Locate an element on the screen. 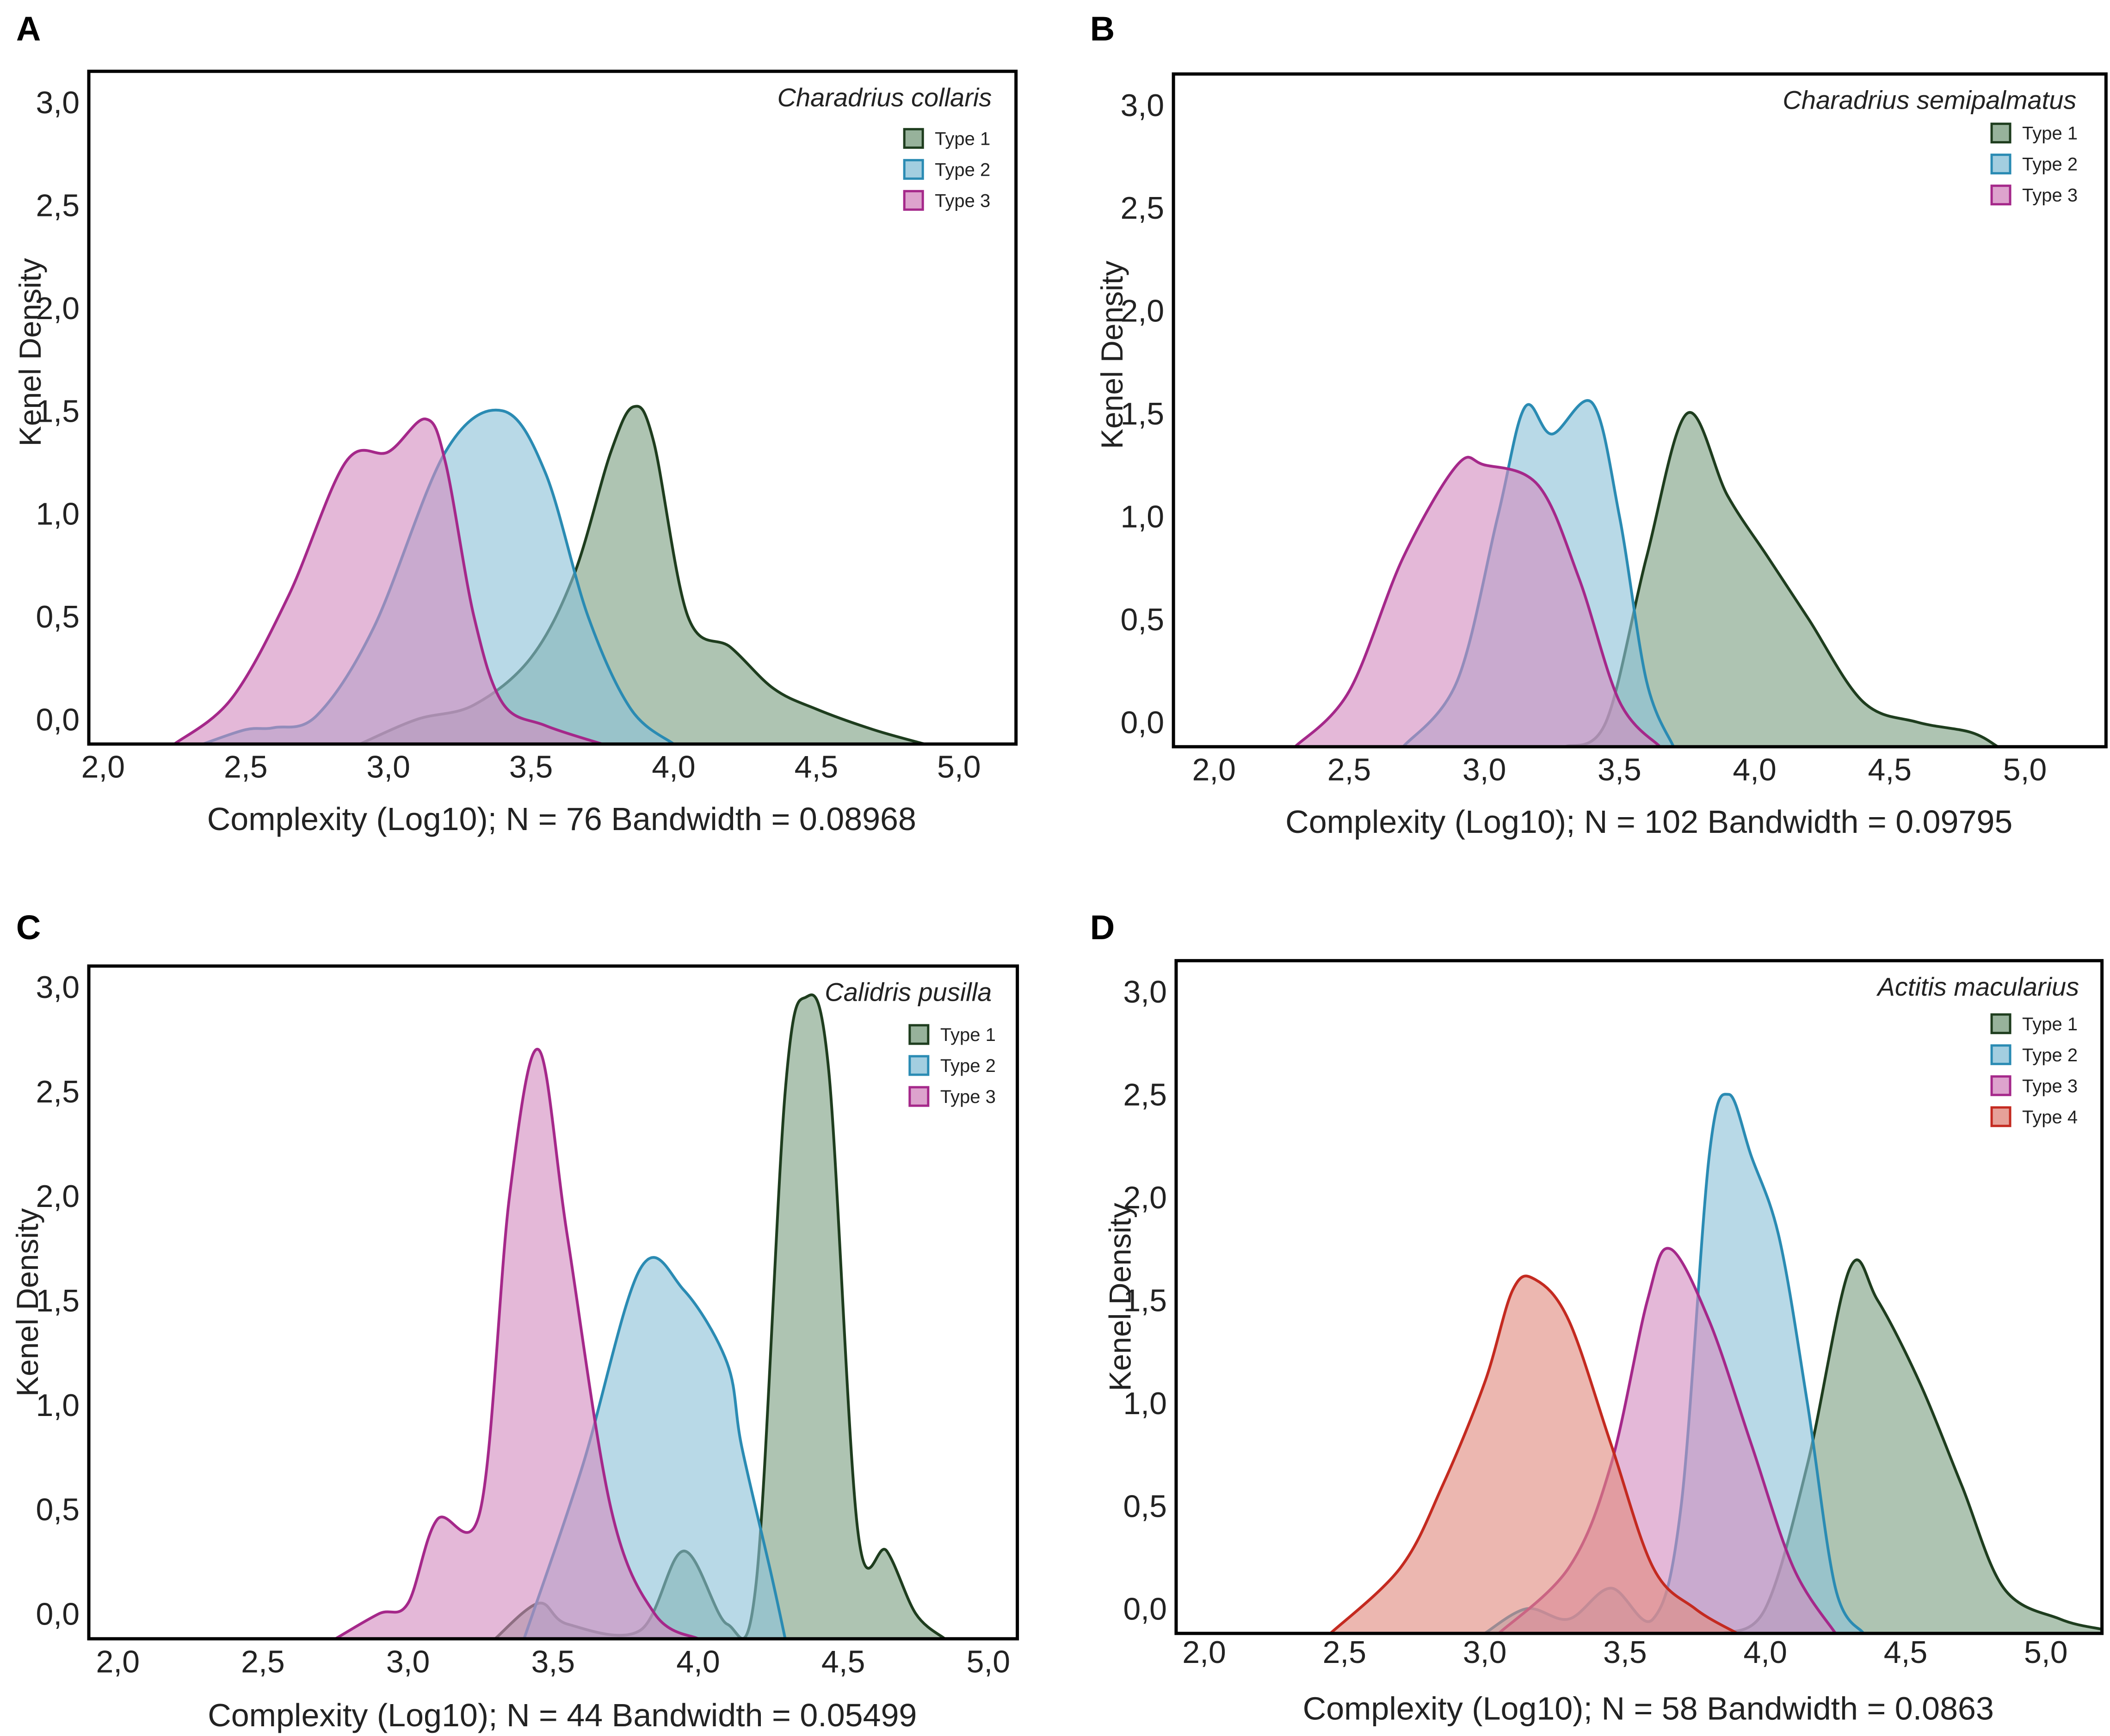  density-area-type1 is located at coordinates (642, 575).